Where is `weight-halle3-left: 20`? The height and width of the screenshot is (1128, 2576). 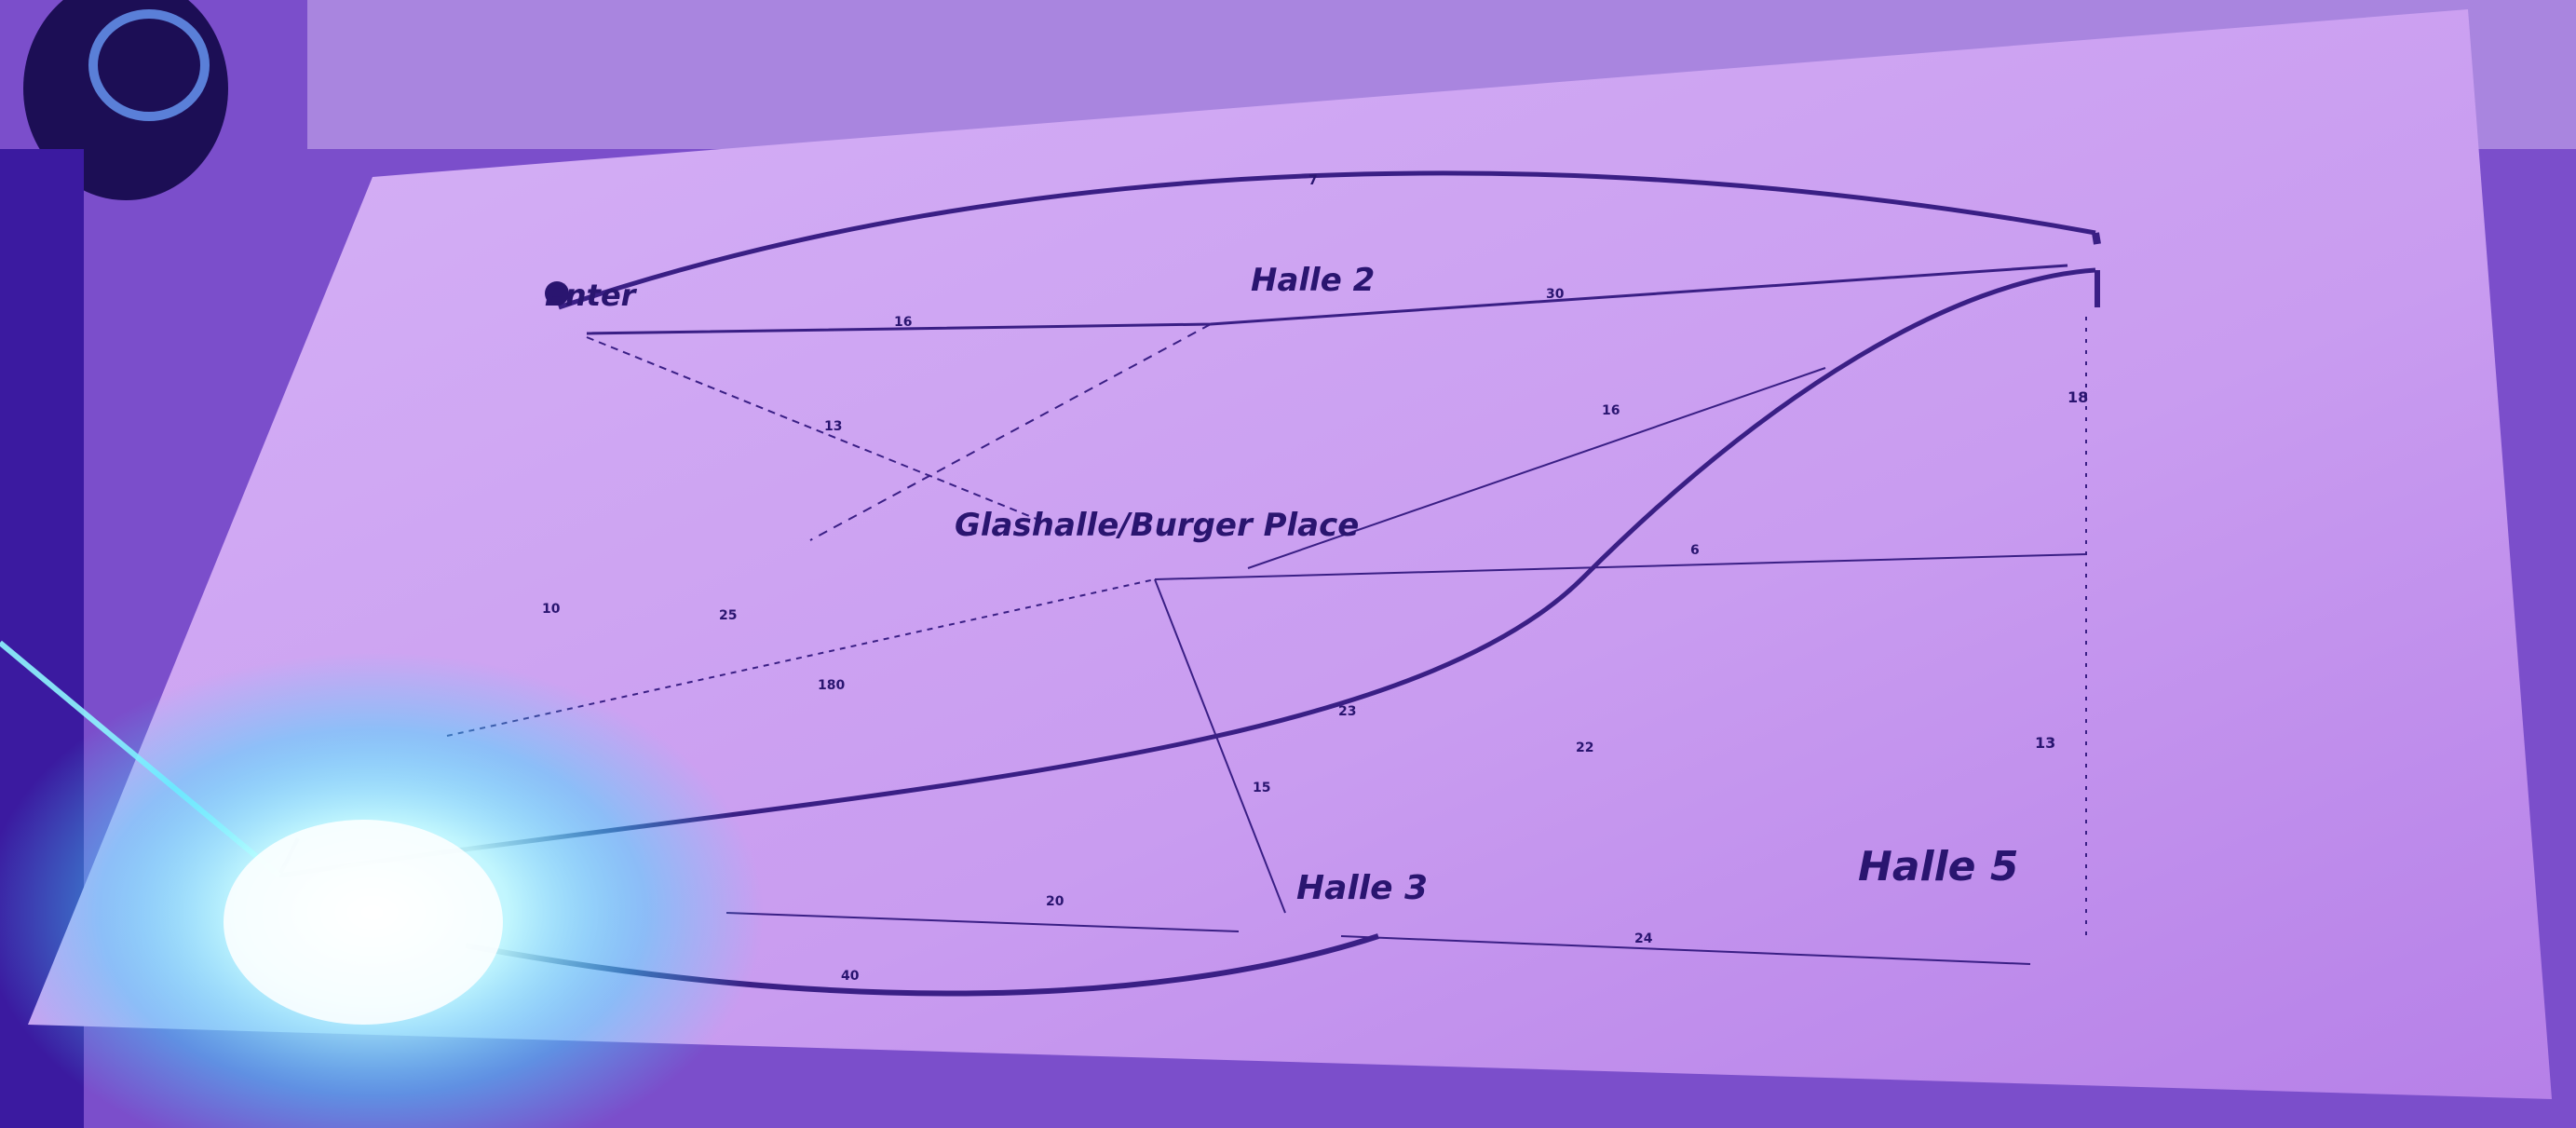
weight-halle3-left: 20 is located at coordinates (1055, 901).